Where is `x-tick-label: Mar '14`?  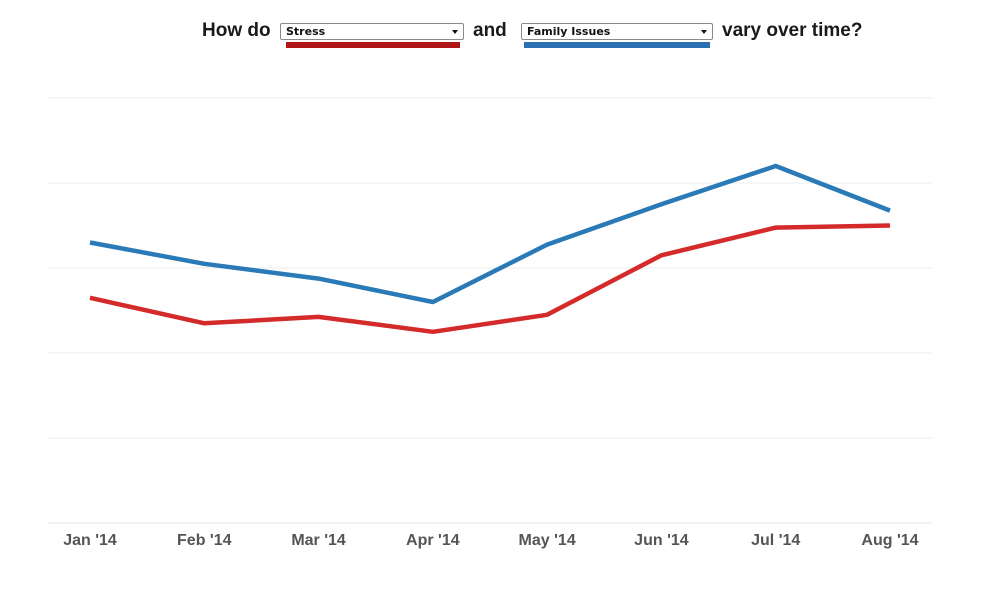
x-tick-label: Mar '14 is located at coordinates (318, 540).